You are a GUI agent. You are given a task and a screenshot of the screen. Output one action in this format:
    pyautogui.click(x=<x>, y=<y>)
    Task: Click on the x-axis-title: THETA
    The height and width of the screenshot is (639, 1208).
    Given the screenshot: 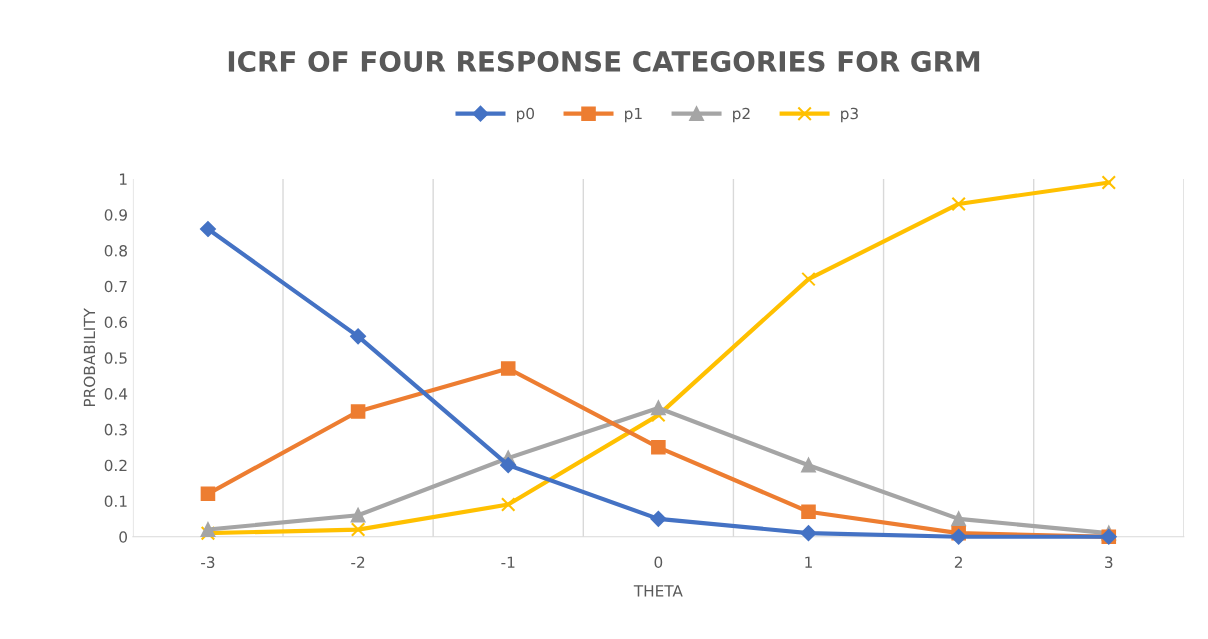 What is the action you would take?
    pyautogui.click(x=658, y=591)
    